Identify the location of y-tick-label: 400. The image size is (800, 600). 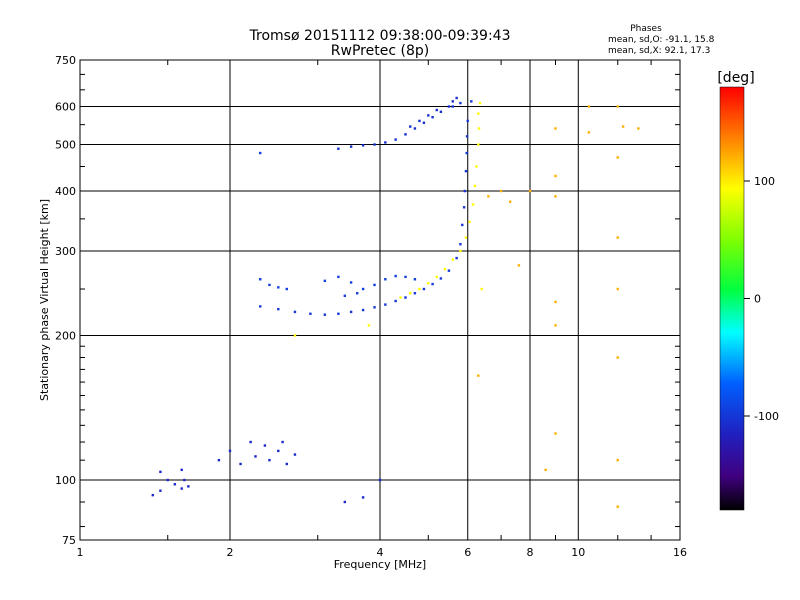
(65, 191).